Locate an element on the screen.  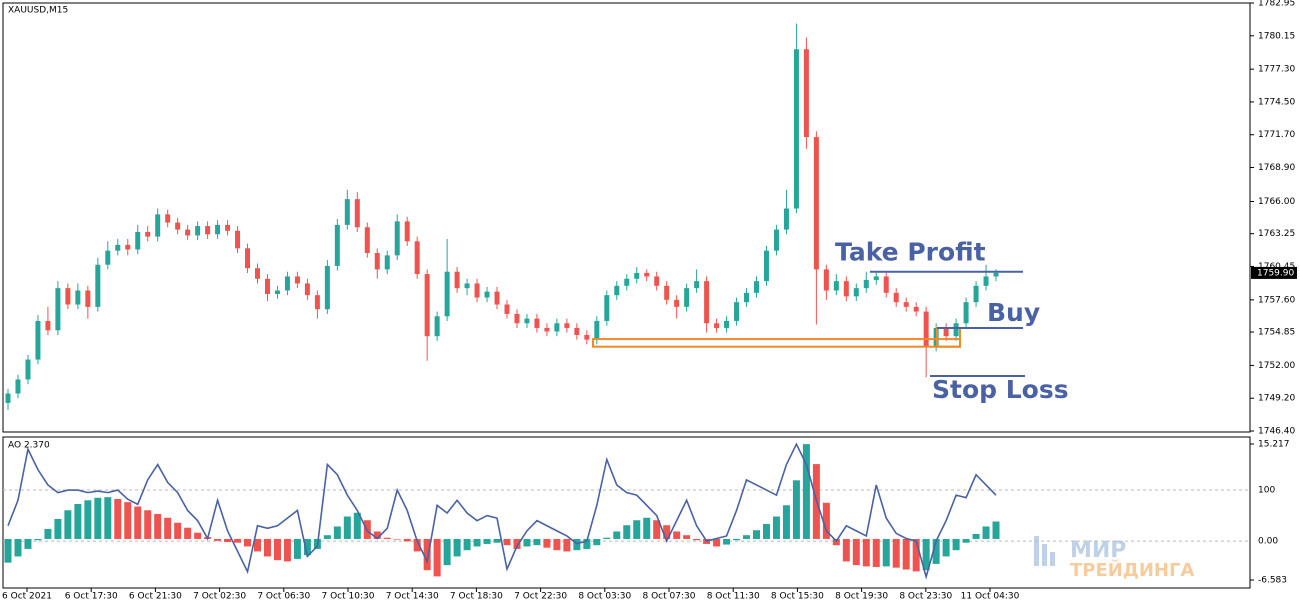
y-tick-label: 1771.70 is located at coordinates (1276, 135).